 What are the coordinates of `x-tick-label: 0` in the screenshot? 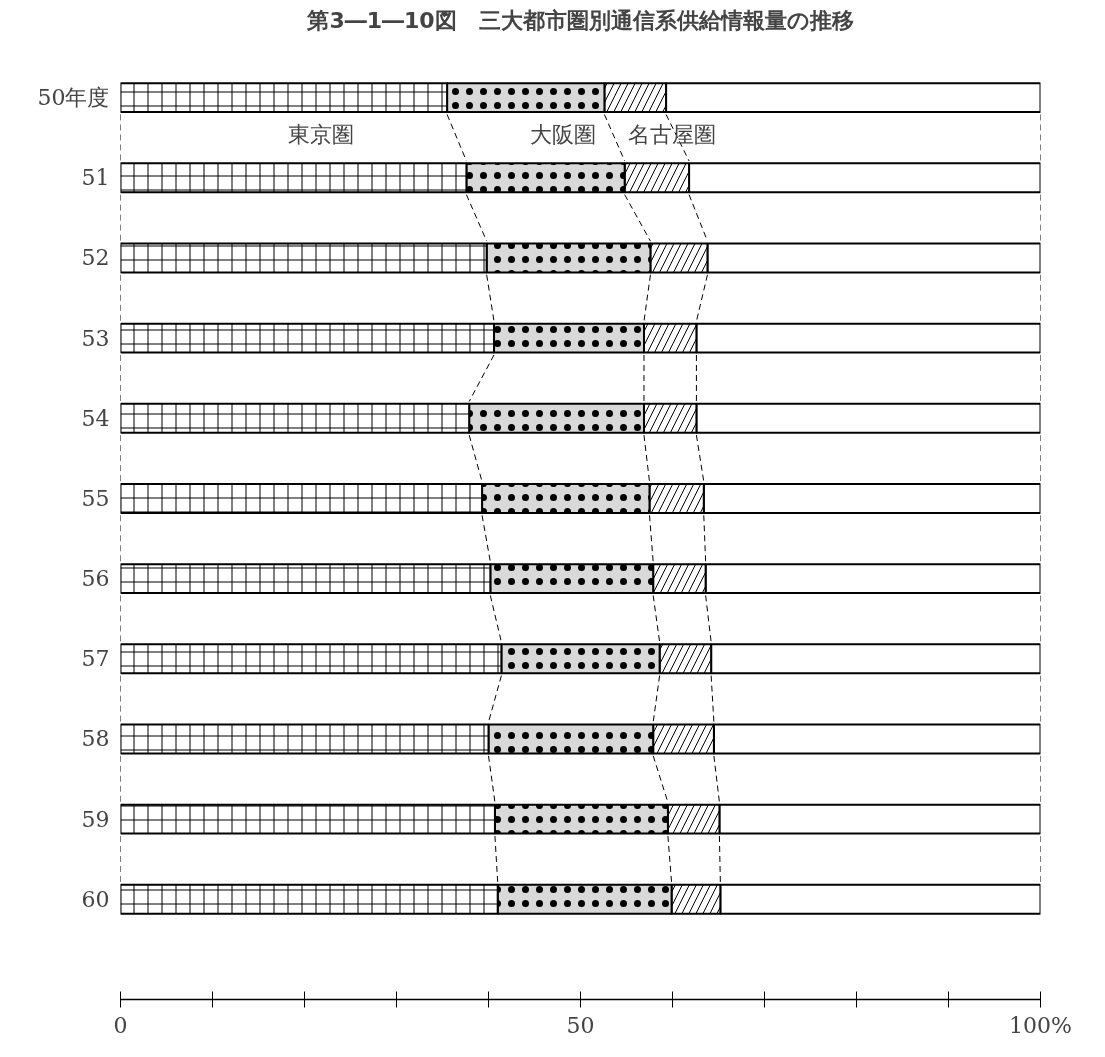 It's located at (120, 1025).